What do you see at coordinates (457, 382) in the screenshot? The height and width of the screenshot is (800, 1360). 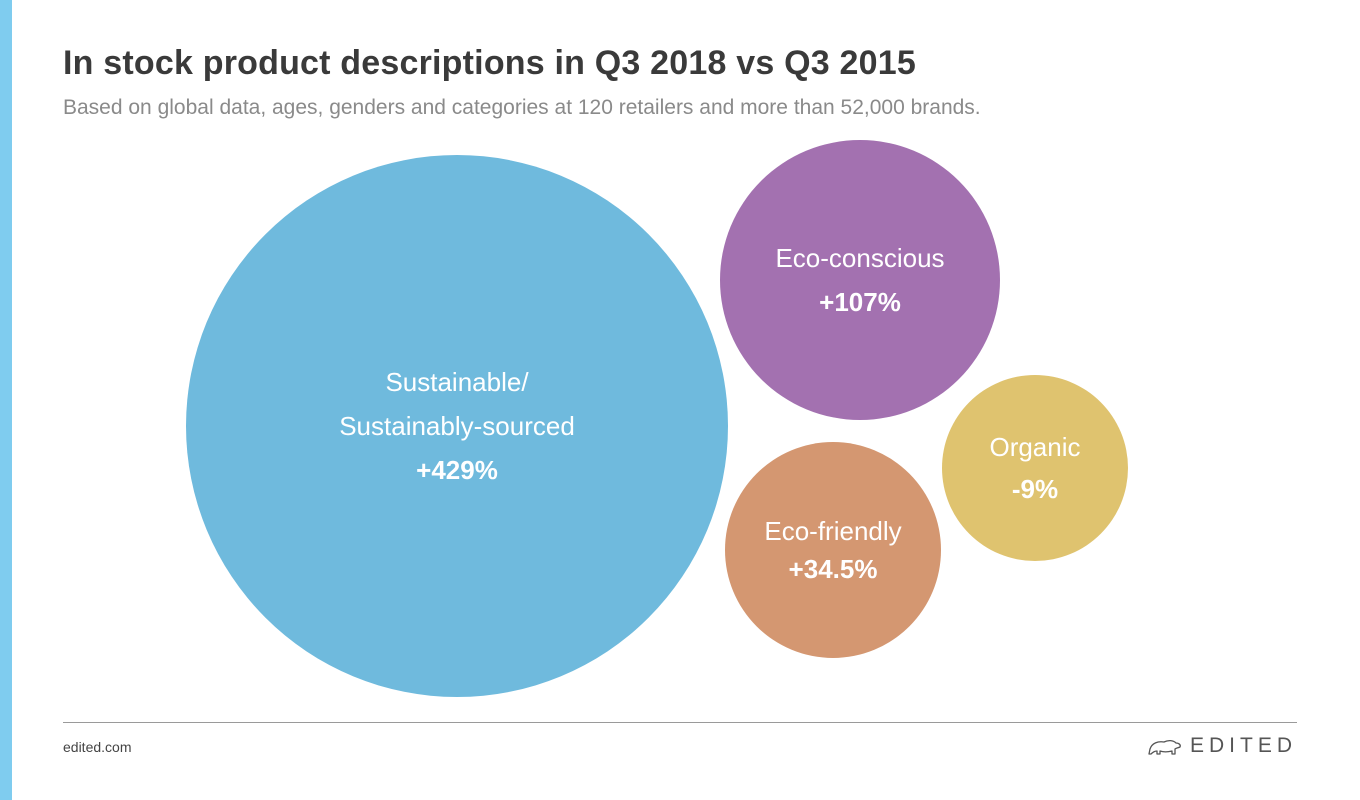 I see `label-sustainable-text: Sustainable/` at bounding box center [457, 382].